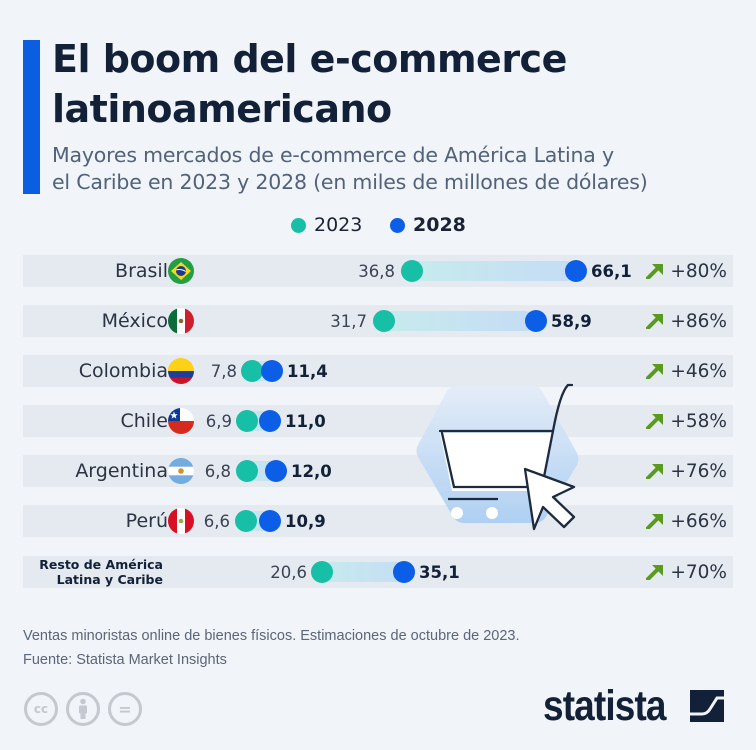 The height and width of the screenshot is (750, 756). I want to click on growth-indicator: +66%, so click(686, 521).